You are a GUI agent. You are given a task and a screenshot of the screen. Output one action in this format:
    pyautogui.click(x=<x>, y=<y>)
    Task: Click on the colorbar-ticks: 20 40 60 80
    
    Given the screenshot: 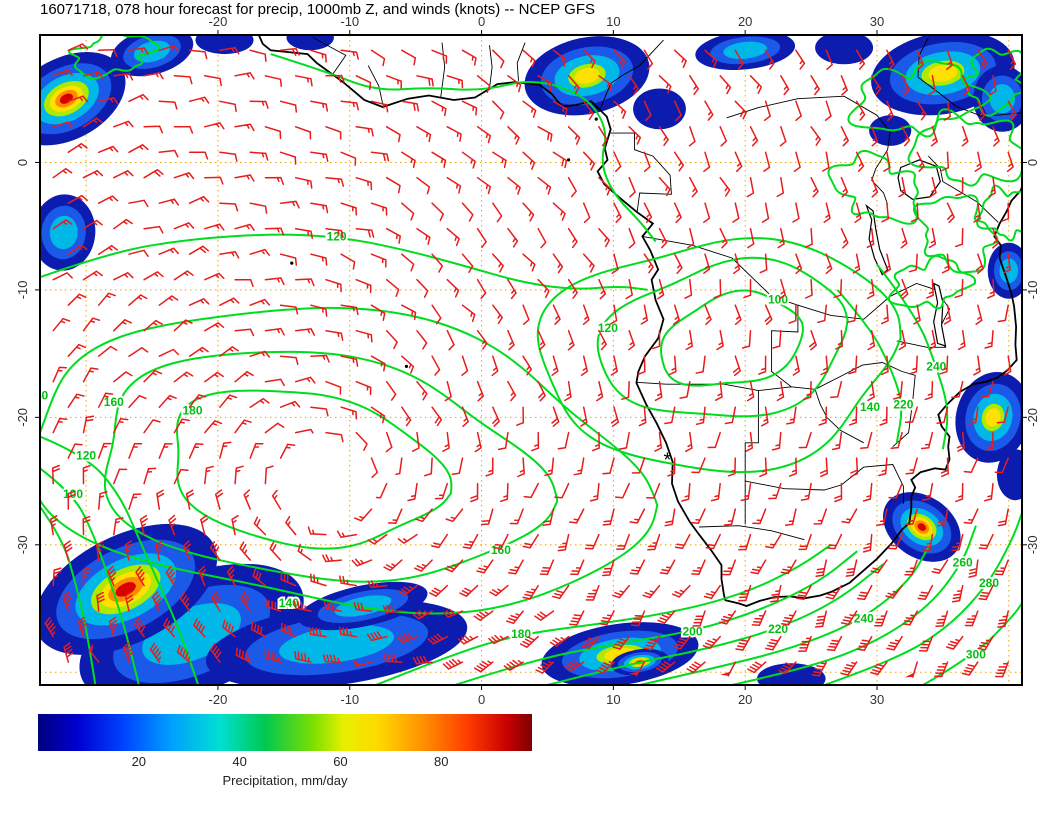 What is the action you would take?
    pyautogui.click(x=285, y=760)
    